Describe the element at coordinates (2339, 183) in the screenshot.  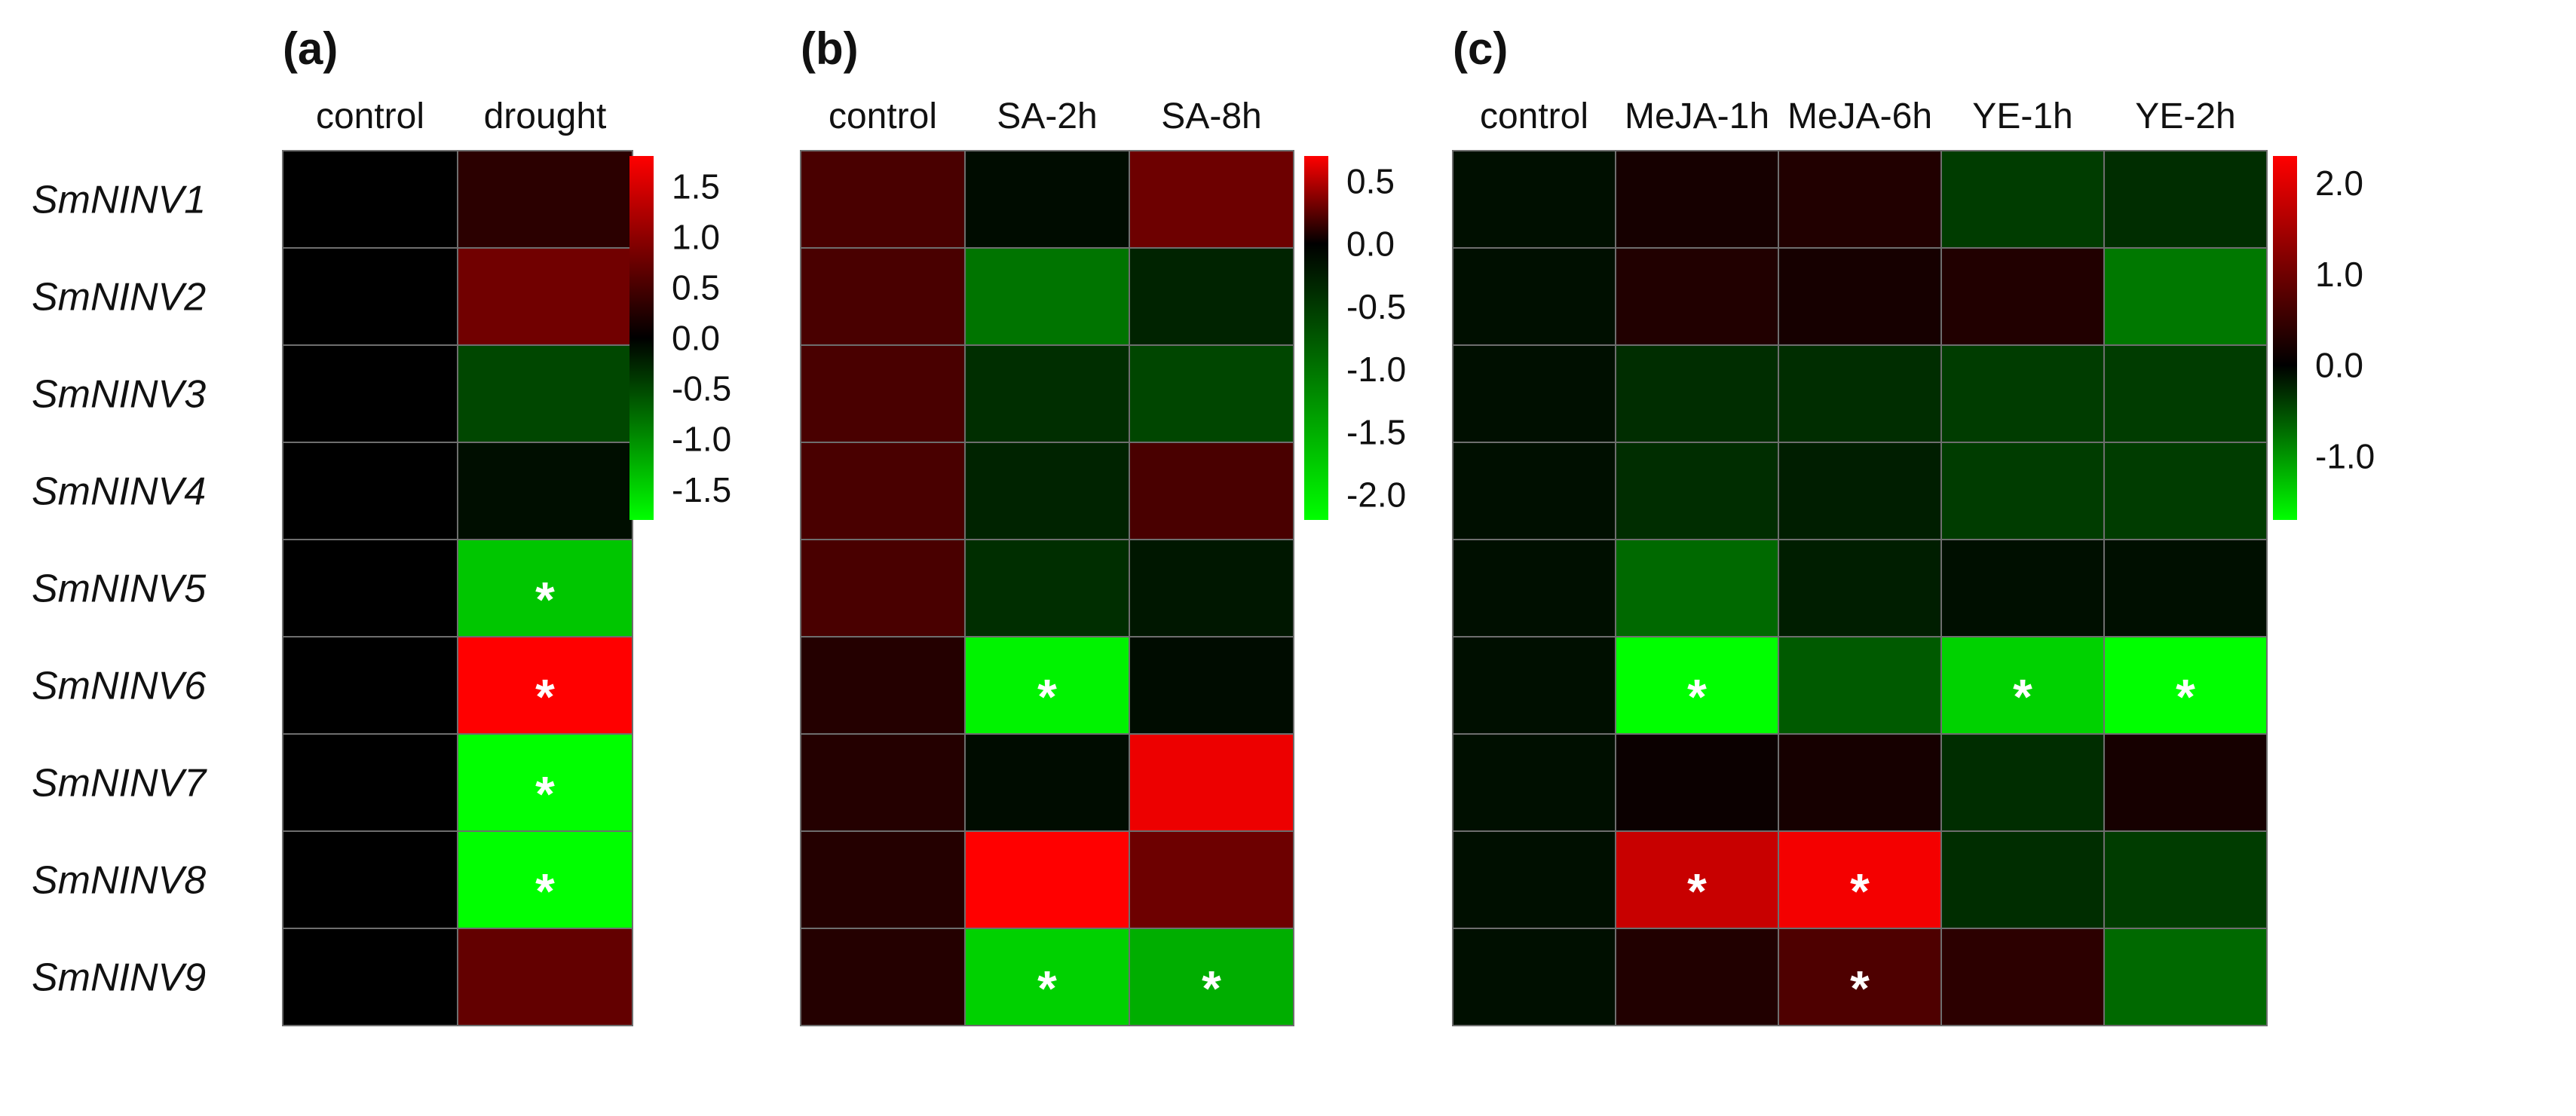
I see `colorbar-tick-label: 2.0` at that location.